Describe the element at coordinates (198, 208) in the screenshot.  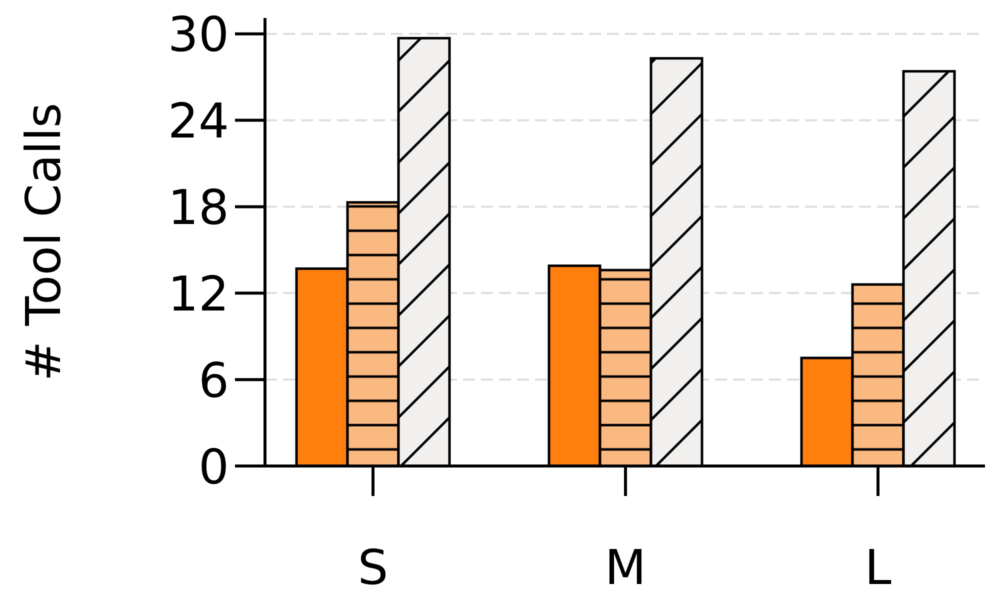
I see `y-tick-label: 18` at that location.